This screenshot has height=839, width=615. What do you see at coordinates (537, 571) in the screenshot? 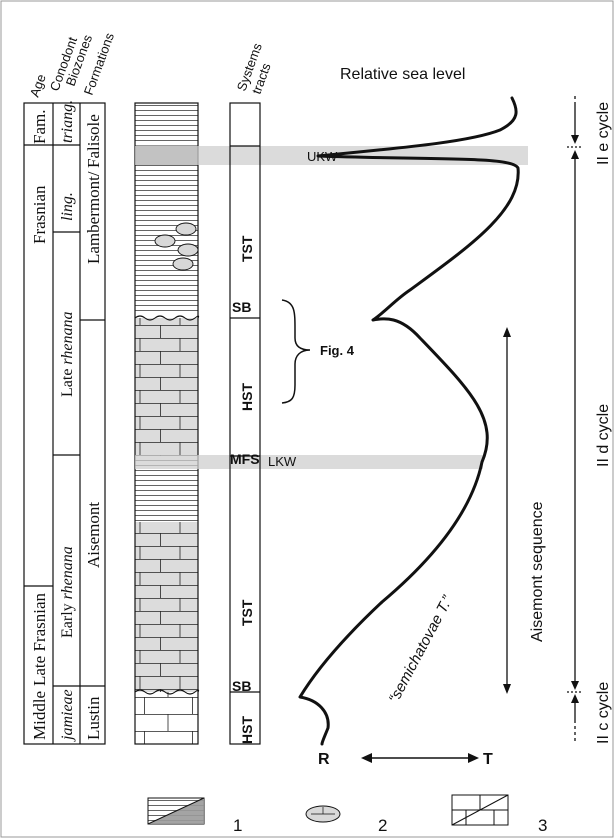
I see `label-aisemont-sequence: Aisemont sequence` at bounding box center [537, 571].